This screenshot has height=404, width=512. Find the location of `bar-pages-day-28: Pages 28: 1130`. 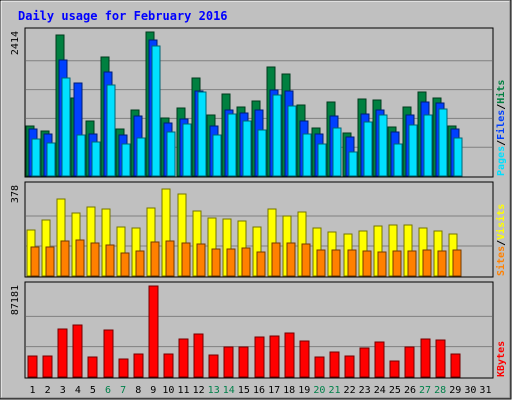

bar-pages-day-28: Pages 28: 1130 is located at coordinates (443, 142).